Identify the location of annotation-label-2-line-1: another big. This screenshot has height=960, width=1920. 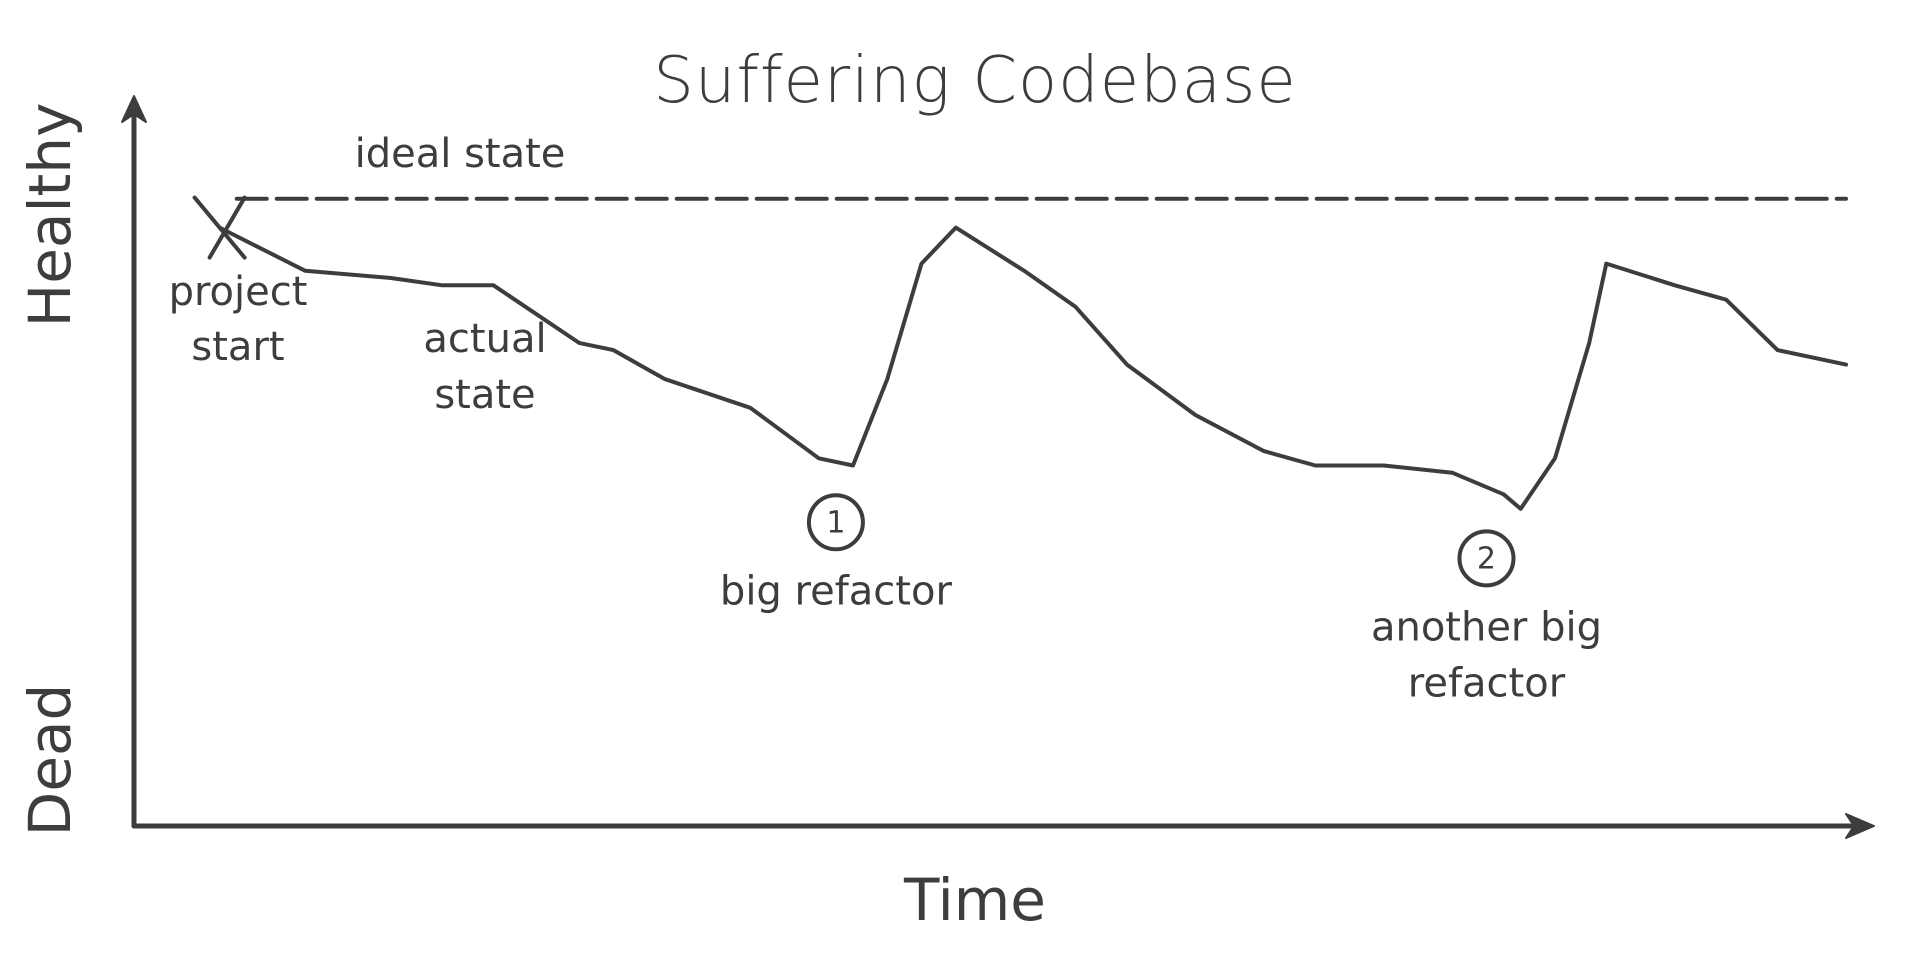
(1486, 627).